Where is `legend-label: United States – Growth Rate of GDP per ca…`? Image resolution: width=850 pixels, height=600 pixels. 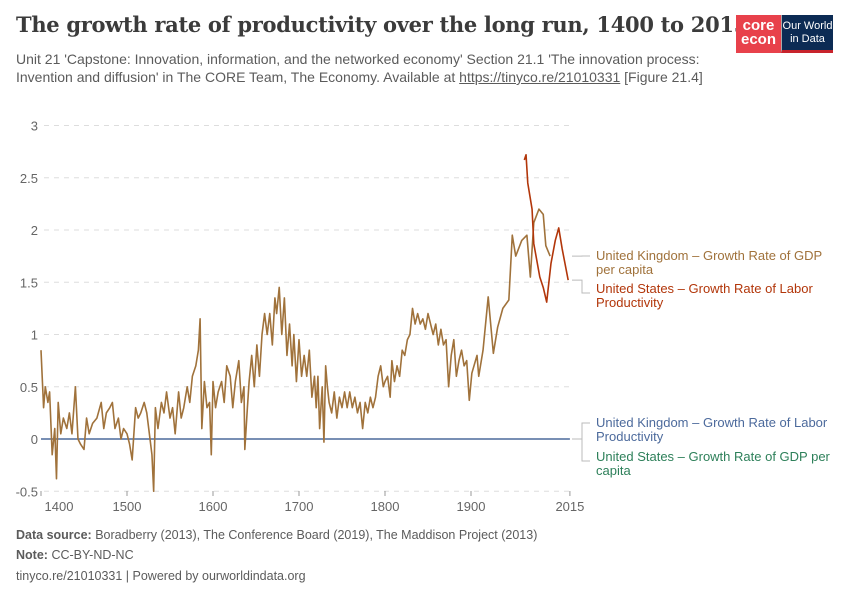 legend-label: United States – Growth Rate of GDP per ca… is located at coordinates (713, 463).